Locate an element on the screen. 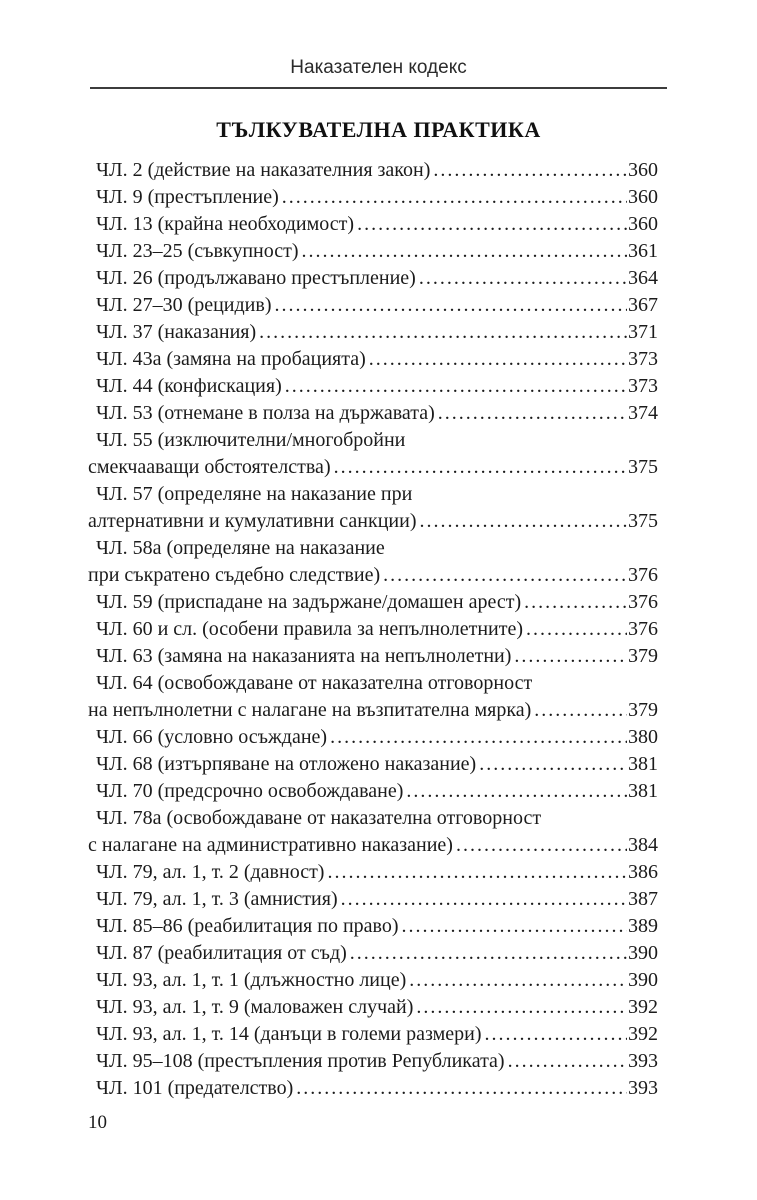 The width and height of the screenshot is (757, 1200). toc-entry-line: при съкратено съдебно следствие) 376 is located at coordinates (373, 575).